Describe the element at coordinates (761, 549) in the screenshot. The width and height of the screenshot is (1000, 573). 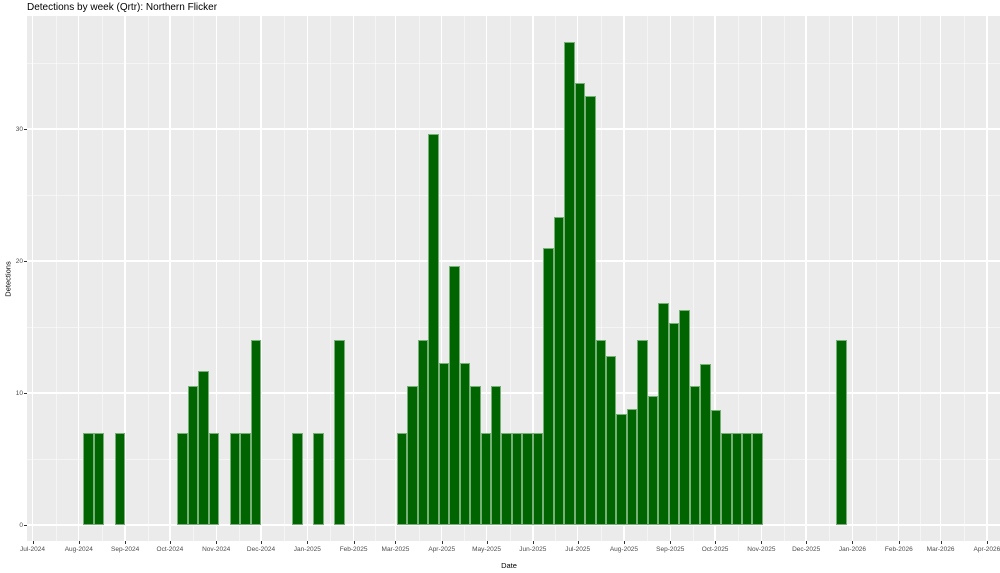
I see `x-tick-label: Nov-2025` at that location.